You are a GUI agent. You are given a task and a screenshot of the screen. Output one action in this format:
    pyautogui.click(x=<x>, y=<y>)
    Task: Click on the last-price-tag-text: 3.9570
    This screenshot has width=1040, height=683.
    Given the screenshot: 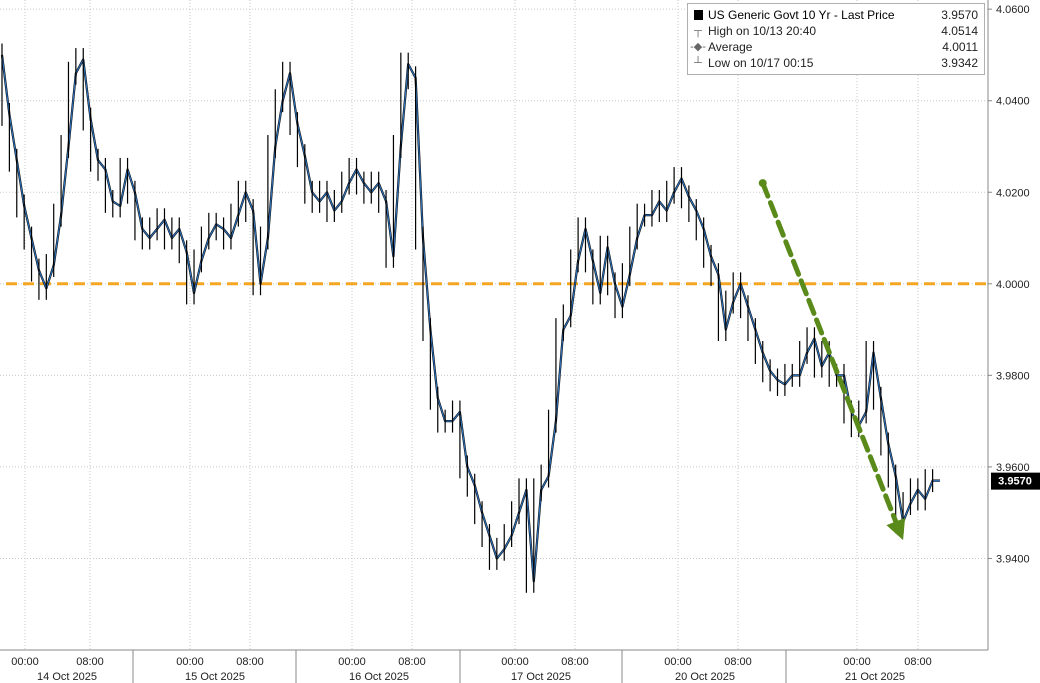 What is the action you would take?
    pyautogui.click(x=1015, y=482)
    